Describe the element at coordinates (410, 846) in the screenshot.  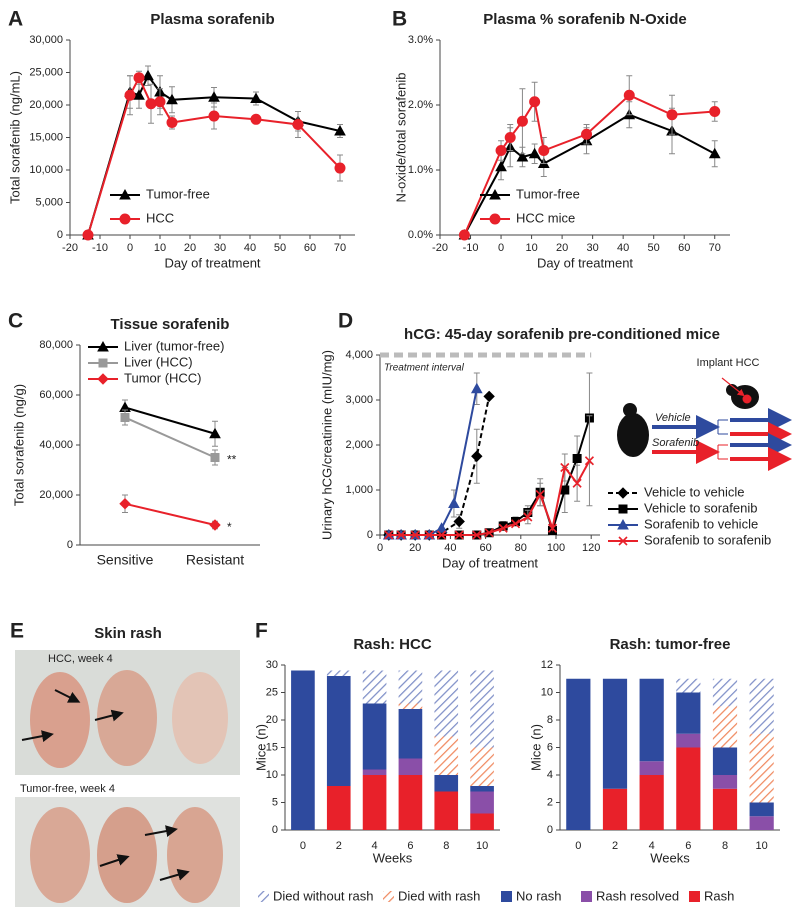
I see `x-tick-label: 6` at that location.